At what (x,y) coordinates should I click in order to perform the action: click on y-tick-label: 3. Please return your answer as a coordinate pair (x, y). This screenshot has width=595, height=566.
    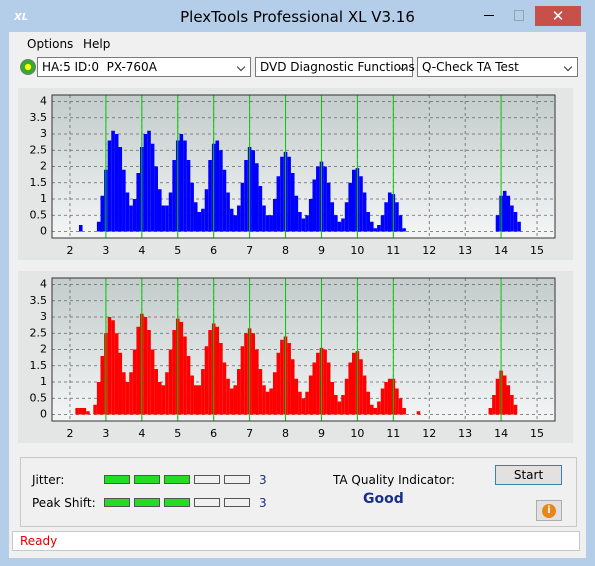
    Looking at the image, I should click on (43, 316).